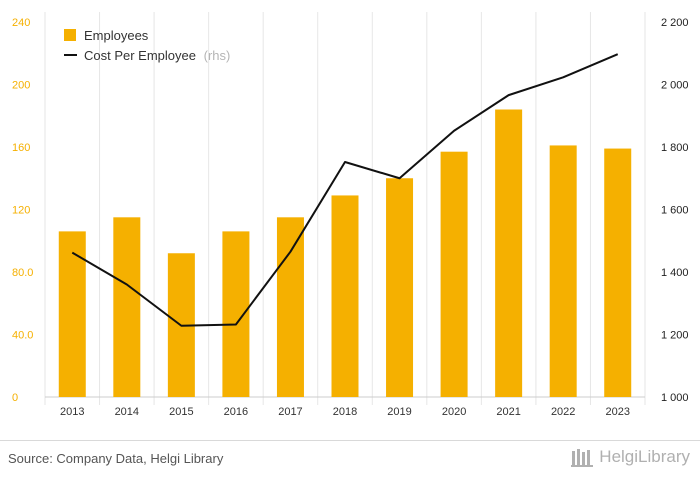 The height and width of the screenshot is (484, 700). I want to click on legend-label-employees: Employees, so click(116, 35).